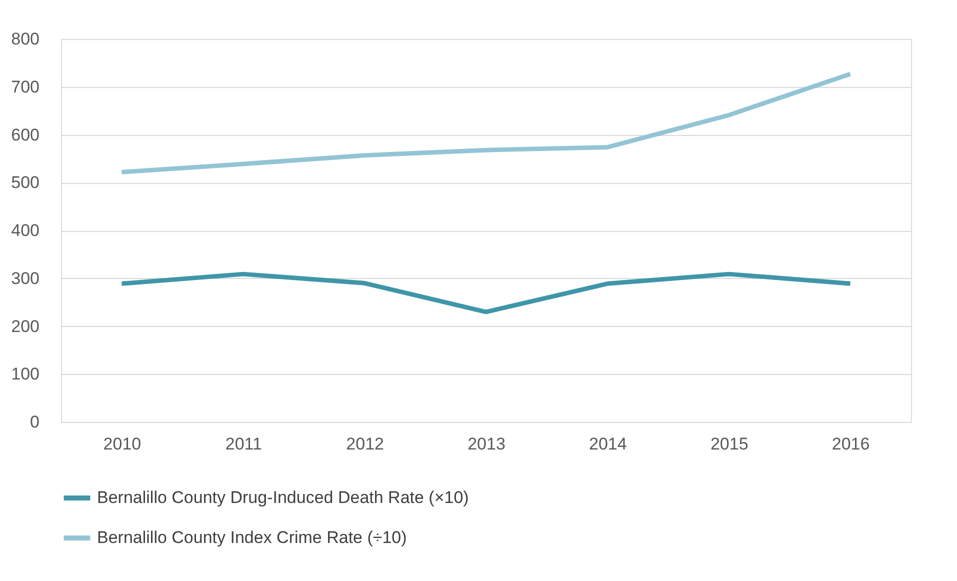 This screenshot has height=581, width=957. Describe the element at coordinates (25, 326) in the screenshot. I see `y-tick-label: 200` at that location.